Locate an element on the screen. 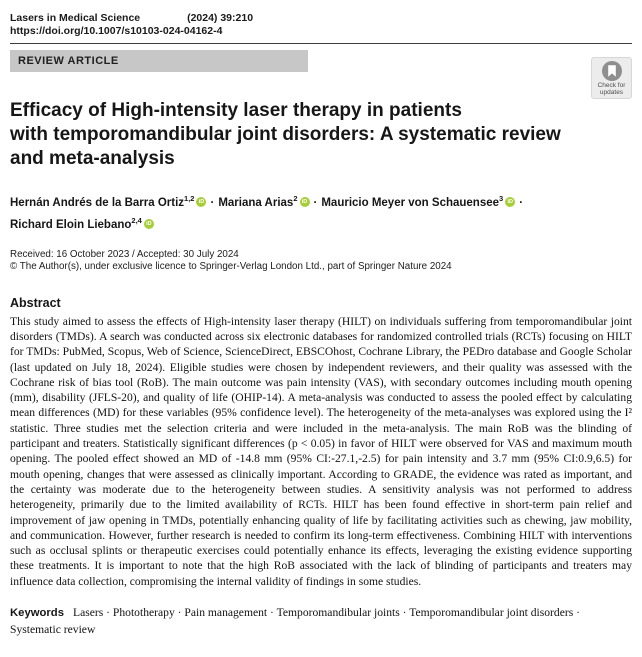 The image size is (642, 657). author-name: Hernán Andrés de la Barra Ortiz is located at coordinates (97, 202).